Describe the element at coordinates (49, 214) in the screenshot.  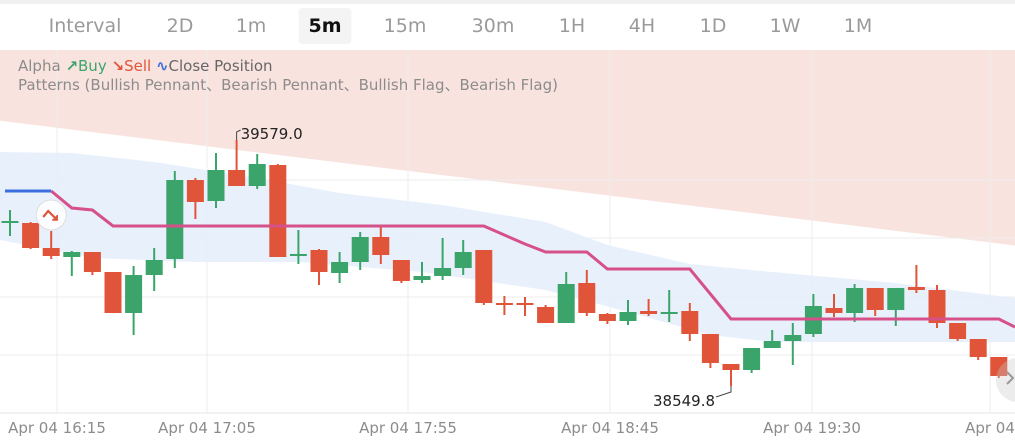
I see `sell-arrow` at that location.